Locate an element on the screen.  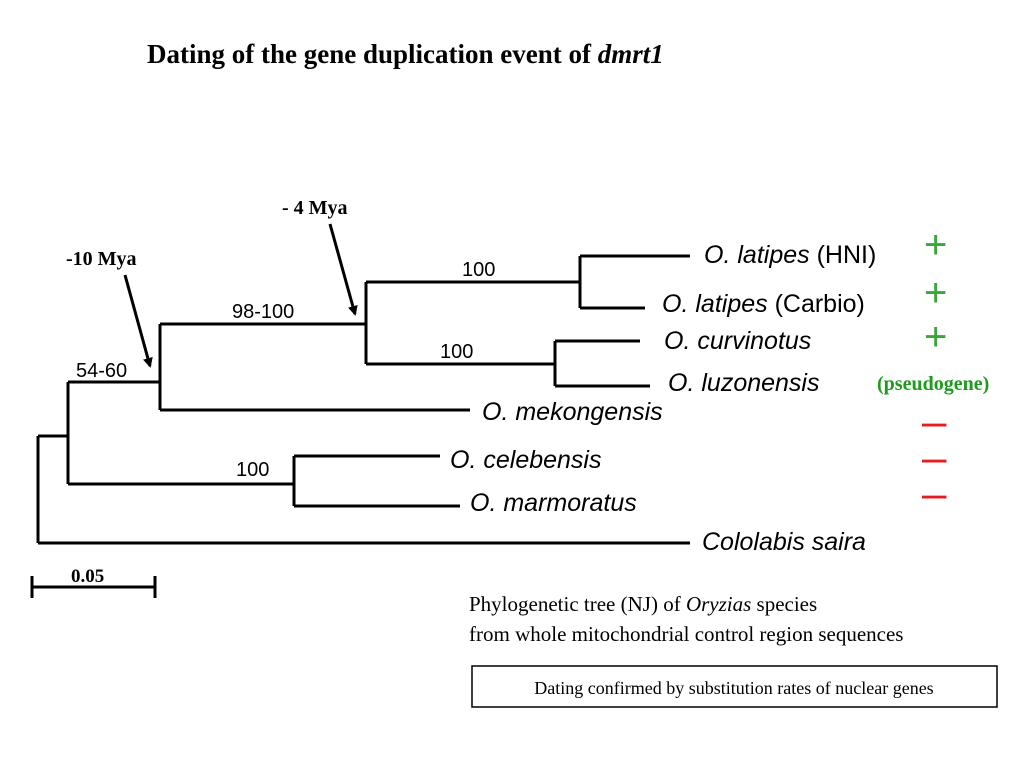
taxon-label-celebensis: O. celebensis is located at coordinates (526, 460).